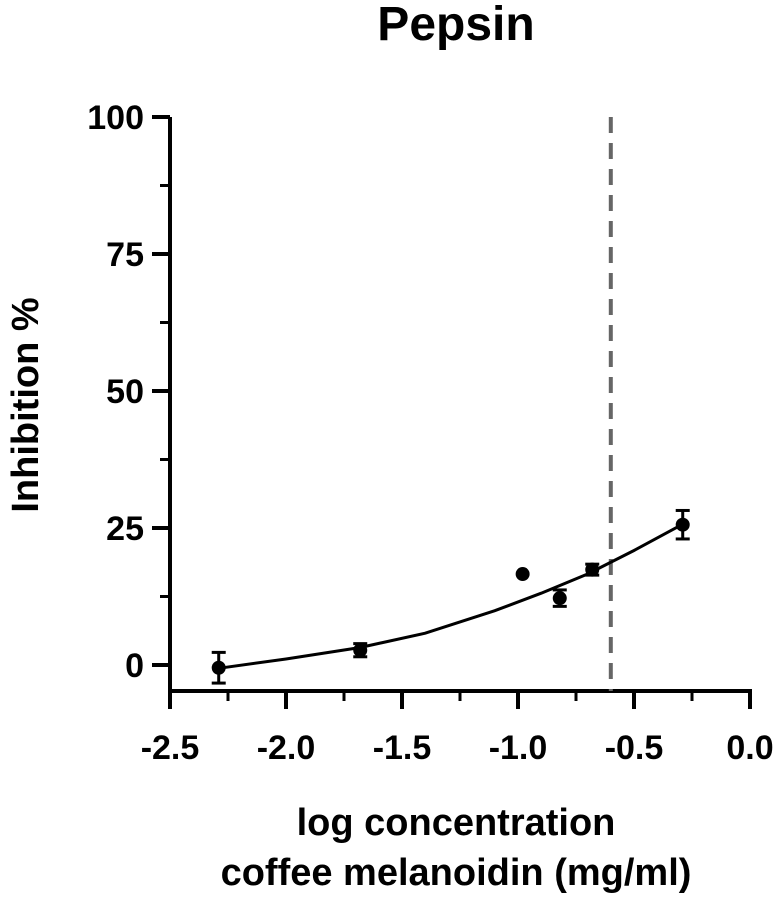 Image resolution: width=777 pixels, height=900 pixels. I want to click on x-axis-label-line2: coffee melanoidin (mg/ml), so click(456, 873).